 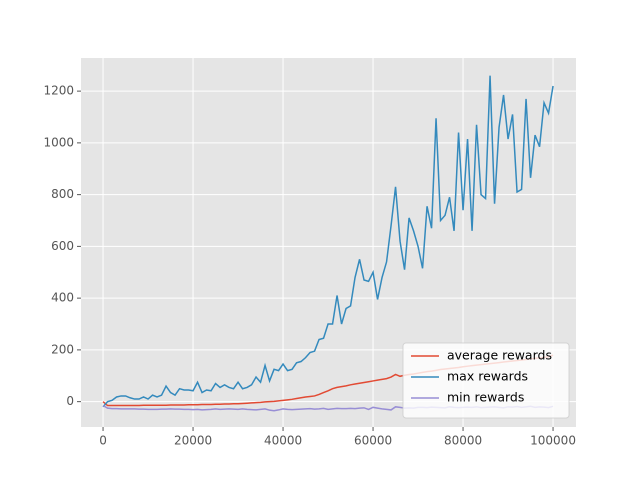 I want to click on legend-label: min rewards, so click(x=485, y=397).